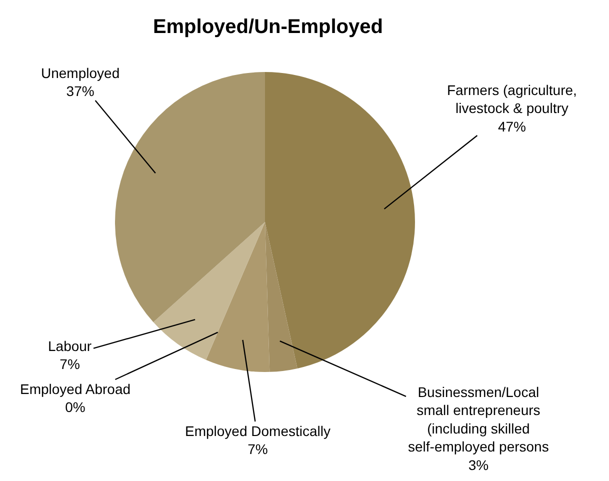 This screenshot has height=481, width=609. What do you see at coordinates (70, 346) in the screenshot?
I see `slice-label: Labour` at bounding box center [70, 346].